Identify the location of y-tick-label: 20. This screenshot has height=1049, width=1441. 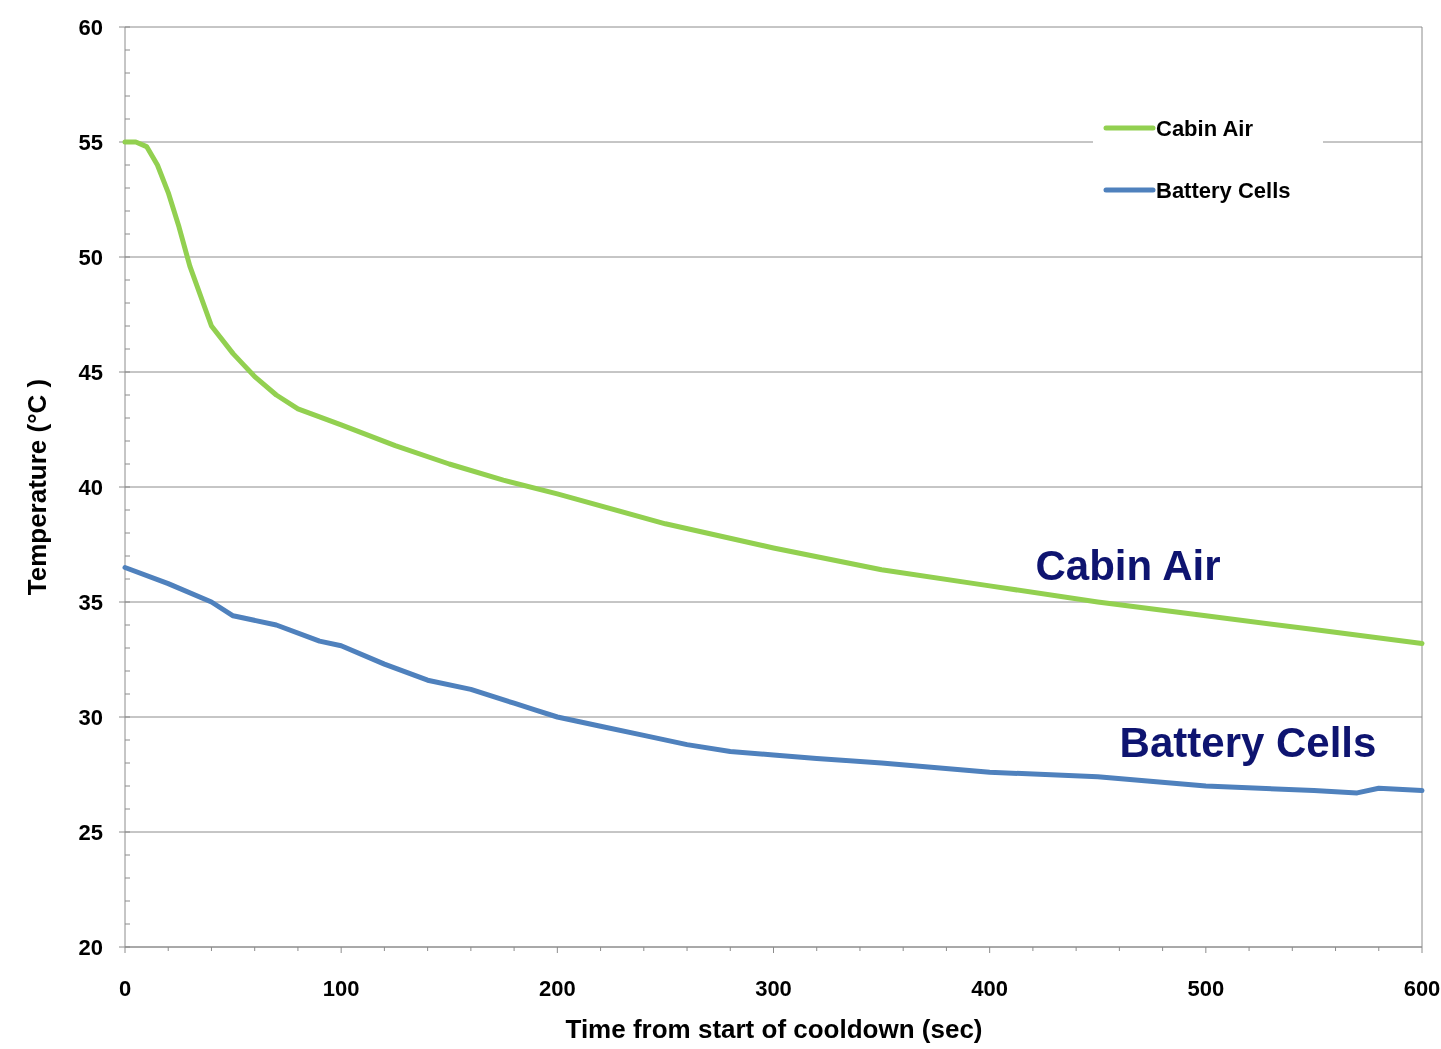
(90, 947).